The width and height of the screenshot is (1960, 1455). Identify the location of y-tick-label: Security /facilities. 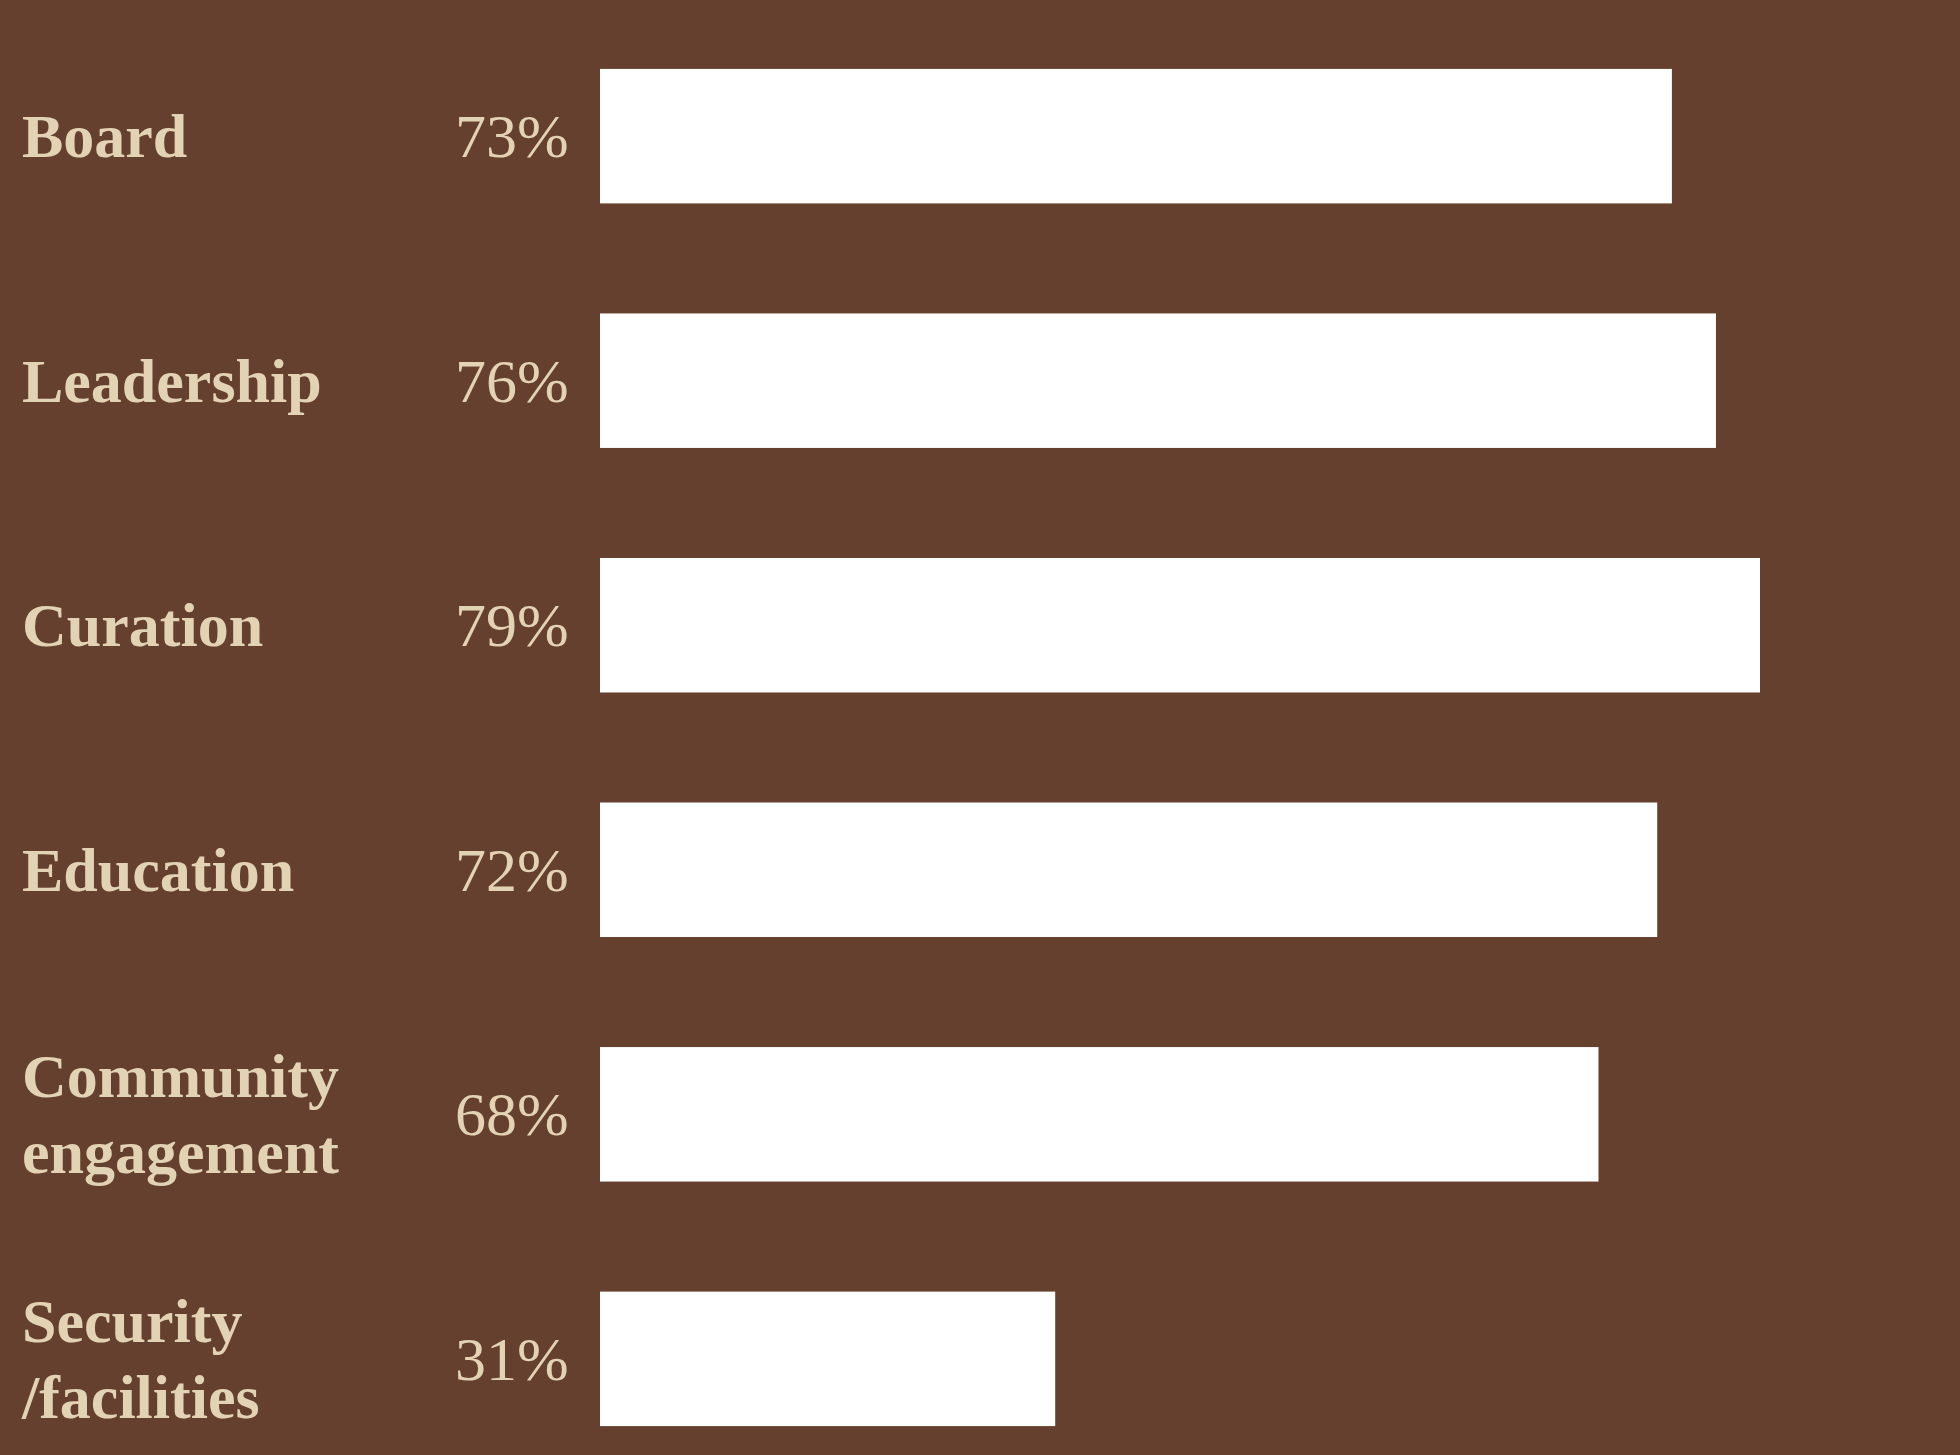
(140, 1358).